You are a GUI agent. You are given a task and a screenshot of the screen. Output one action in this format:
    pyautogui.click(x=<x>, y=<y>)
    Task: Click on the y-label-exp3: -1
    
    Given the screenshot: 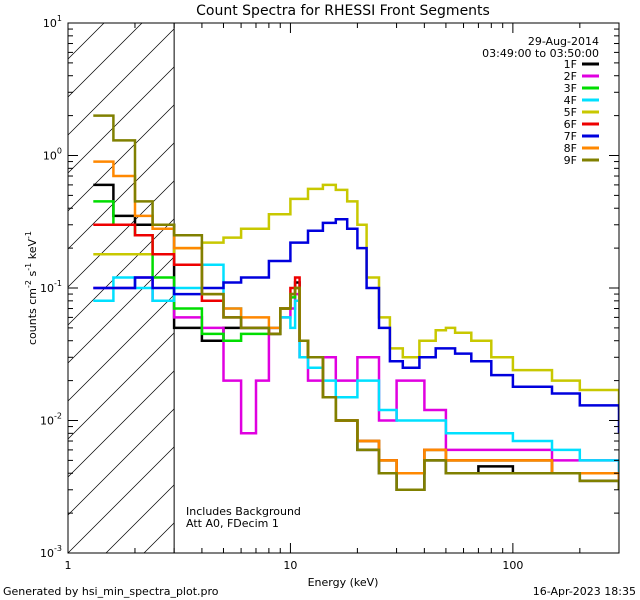 What is the action you would take?
    pyautogui.click(x=28, y=235)
    